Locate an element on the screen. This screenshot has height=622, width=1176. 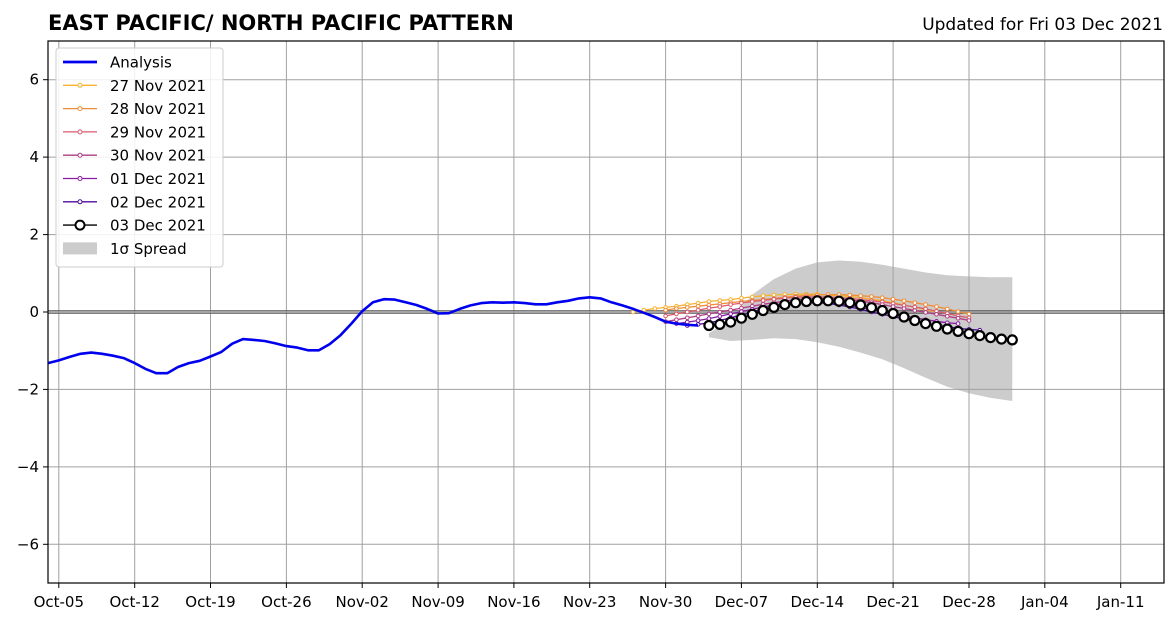
legend-swatch is located at coordinates (80, 248).